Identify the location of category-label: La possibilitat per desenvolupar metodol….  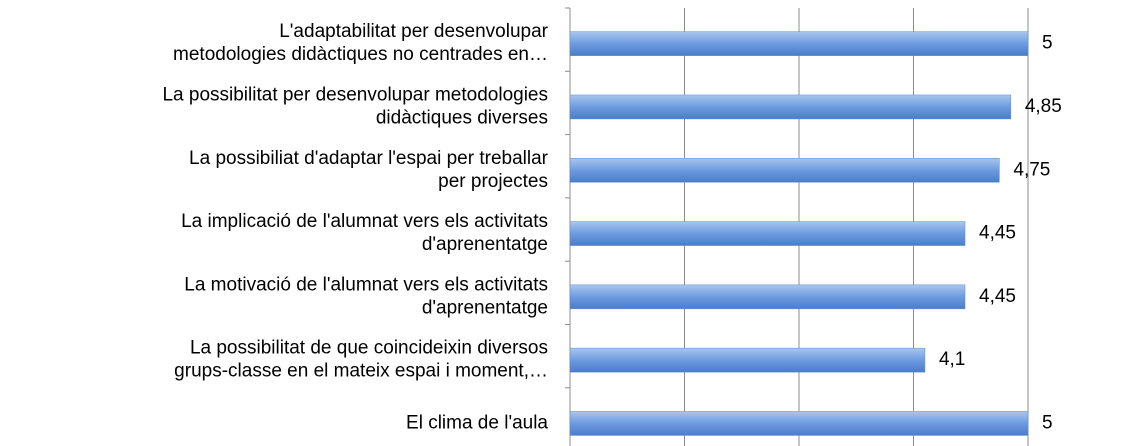
(355, 106).